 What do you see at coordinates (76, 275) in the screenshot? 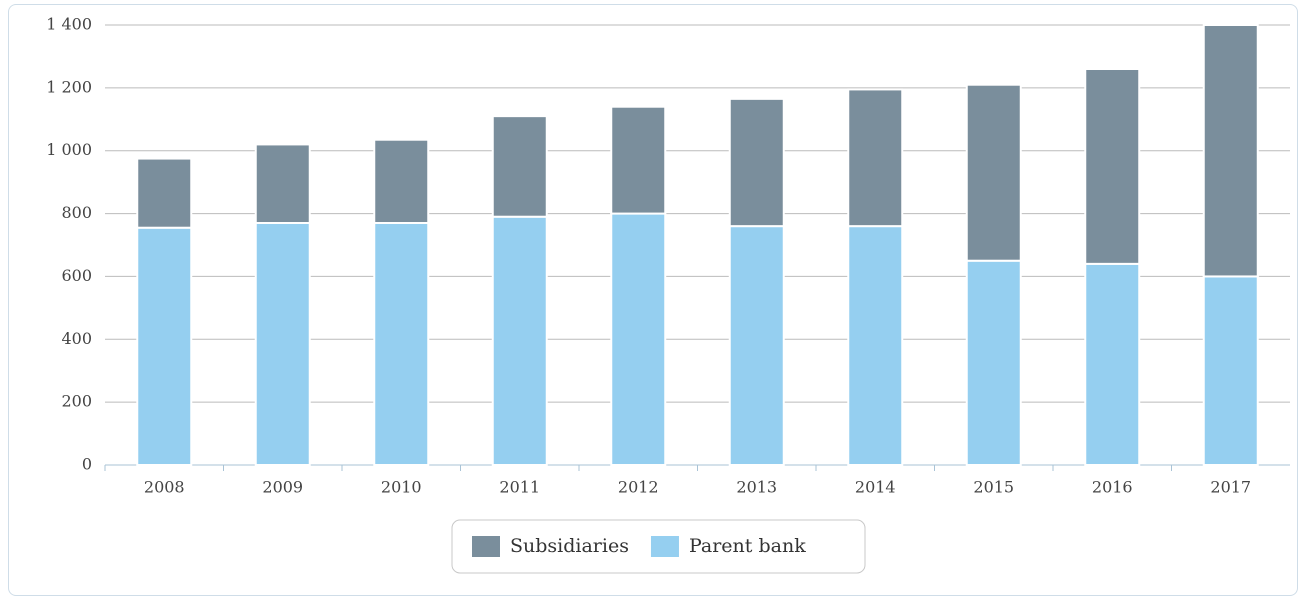
I see `y-tick-label: 600` at bounding box center [76, 275].